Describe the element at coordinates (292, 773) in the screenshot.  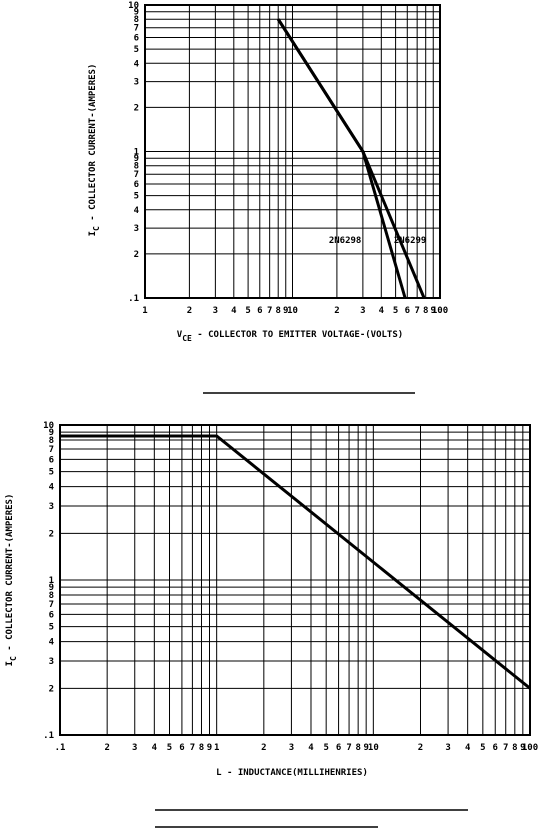
I see `x-axis-label: L - INDUCTANCE(MILLIHENRIES)` at that location.